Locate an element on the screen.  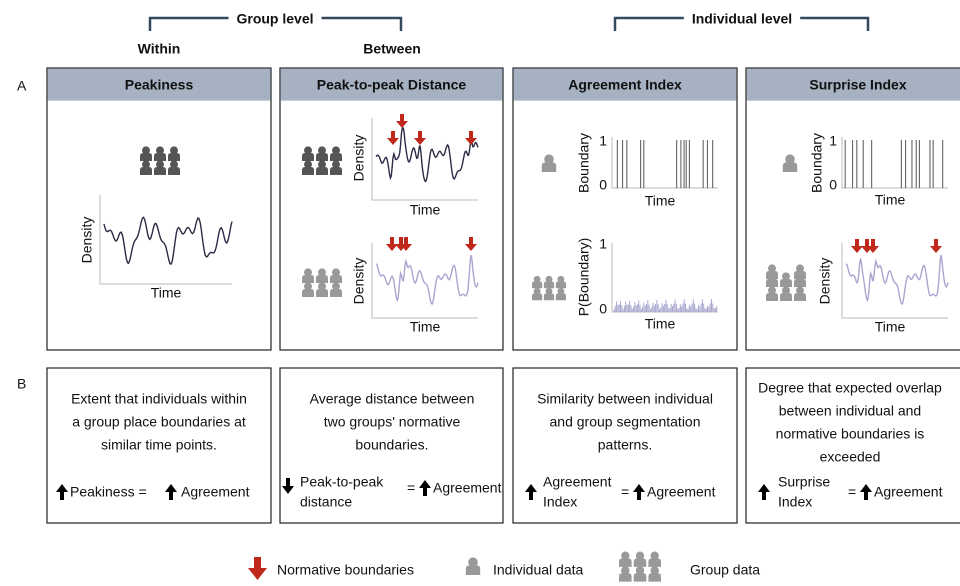
description: similar time points. is located at coordinates (159, 445).